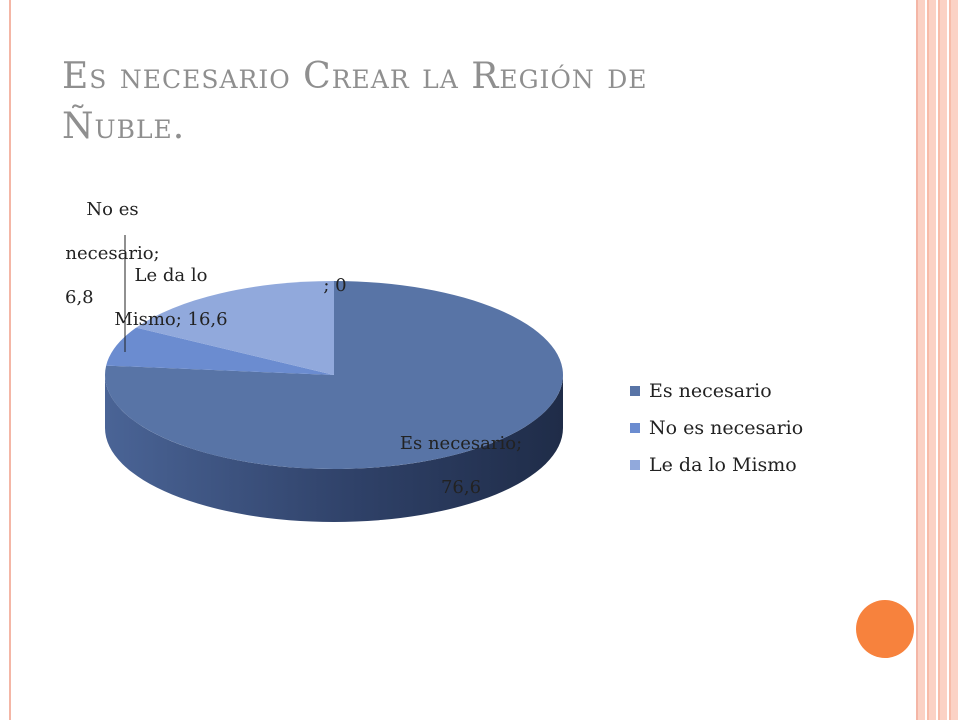 The width and height of the screenshot is (960, 720). What do you see at coordinates (885, 629) in the screenshot?
I see `decorative-orange-circle` at bounding box center [885, 629].